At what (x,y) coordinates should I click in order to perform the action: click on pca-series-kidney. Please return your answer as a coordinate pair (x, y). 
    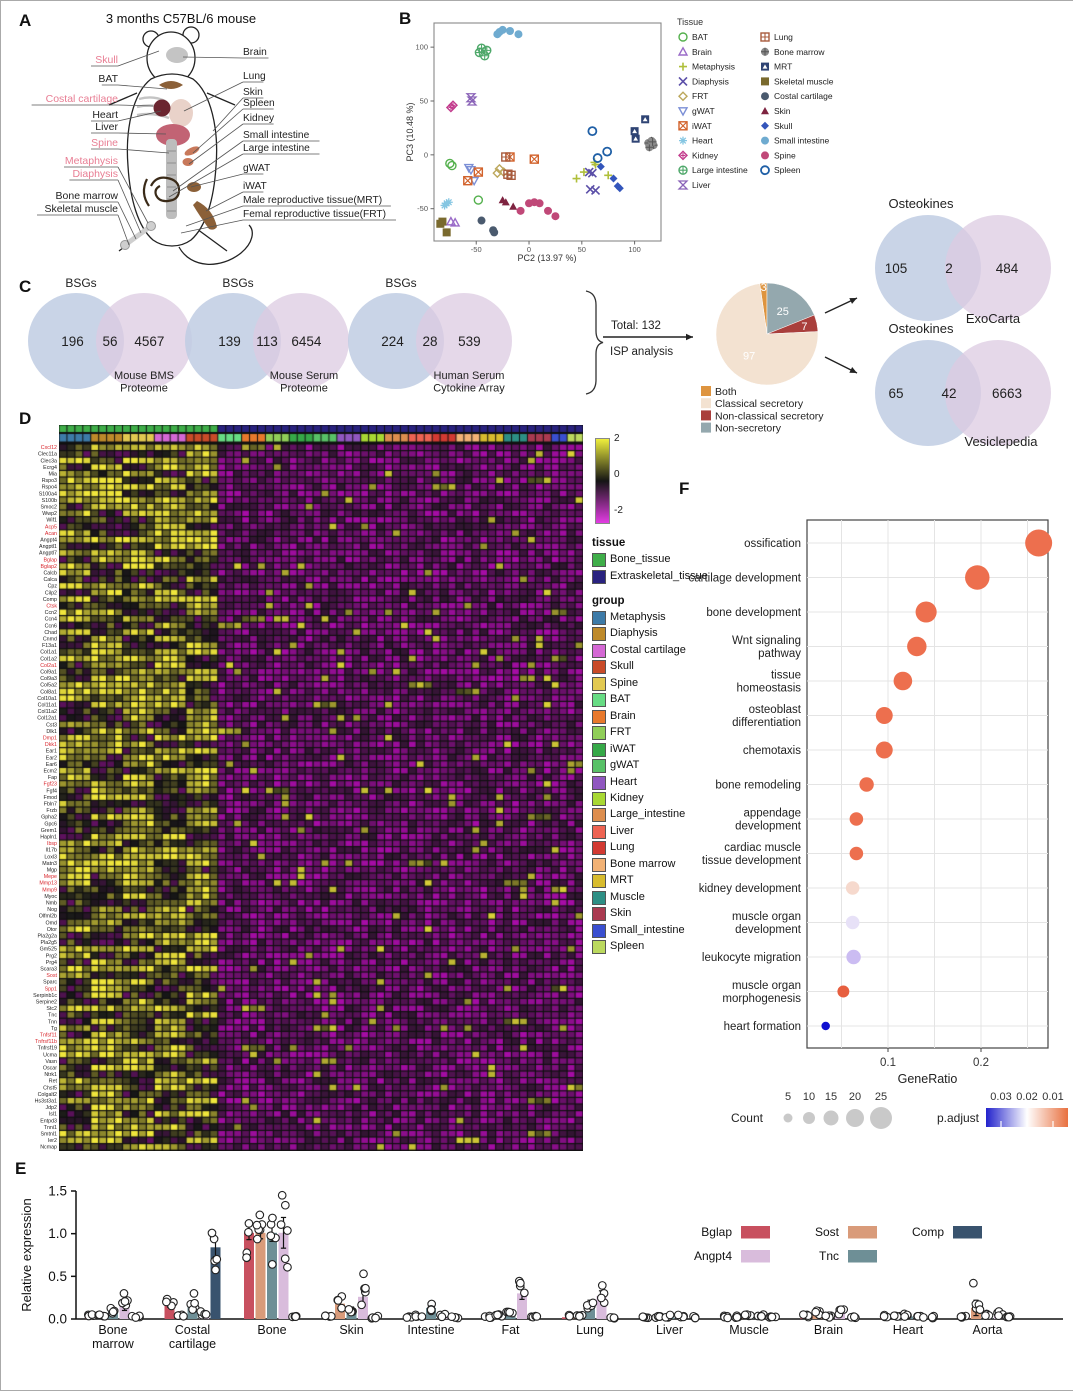
    Looking at the image, I should click on (451, 106).